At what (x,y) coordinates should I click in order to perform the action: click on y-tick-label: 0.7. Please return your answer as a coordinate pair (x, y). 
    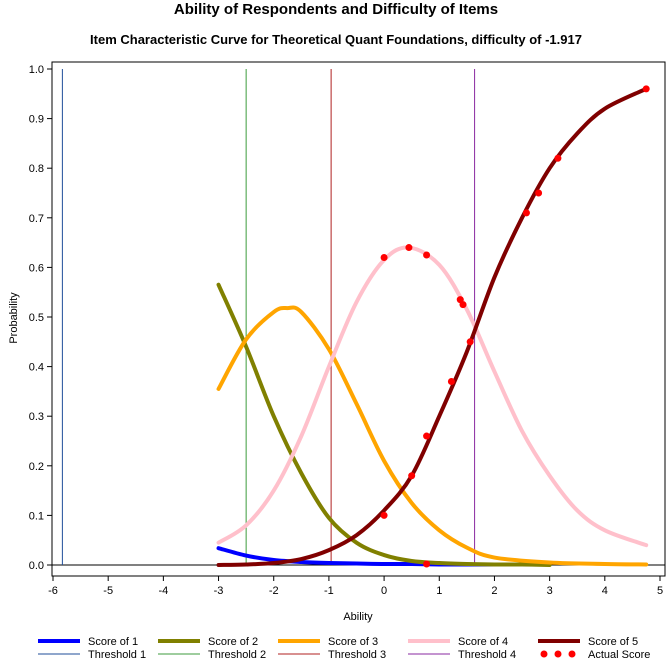
    Looking at the image, I should click on (36, 219).